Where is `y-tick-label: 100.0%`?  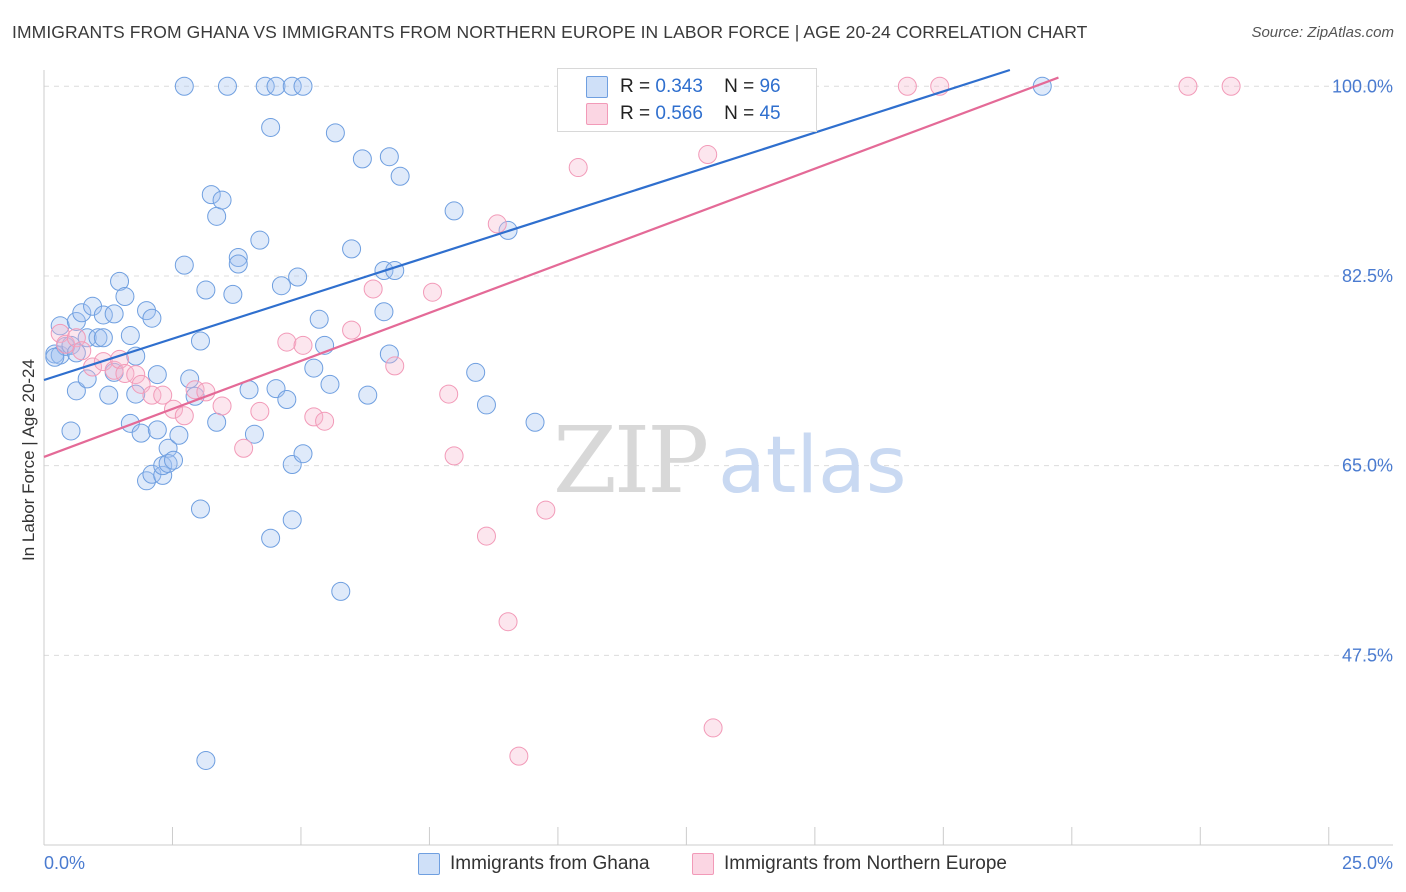 y-tick-label: 100.0% is located at coordinates (1362, 86).